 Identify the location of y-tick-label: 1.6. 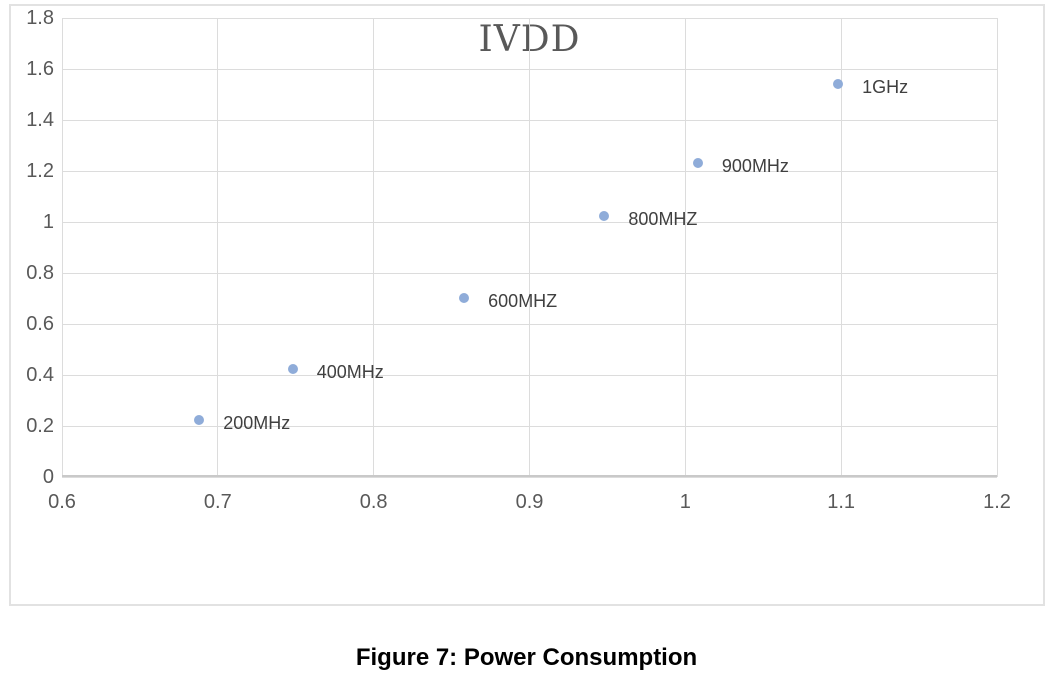
(40, 69).